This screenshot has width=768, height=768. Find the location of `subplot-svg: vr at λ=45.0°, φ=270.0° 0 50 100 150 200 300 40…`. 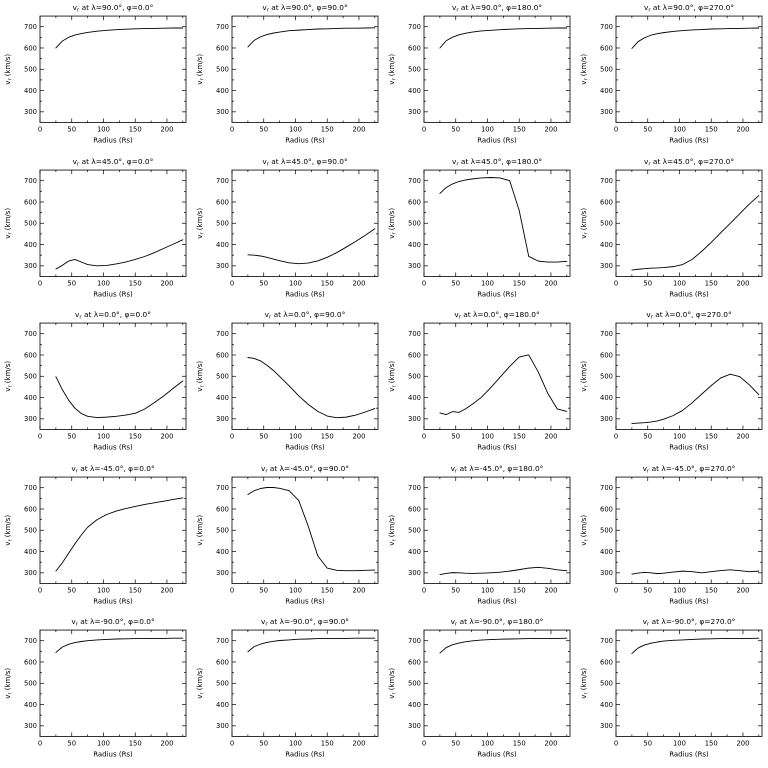

subplot-svg: vr at λ=45.0°, φ=270.0° 0 50 100 150 200 300 40… is located at coordinates (671, 227).